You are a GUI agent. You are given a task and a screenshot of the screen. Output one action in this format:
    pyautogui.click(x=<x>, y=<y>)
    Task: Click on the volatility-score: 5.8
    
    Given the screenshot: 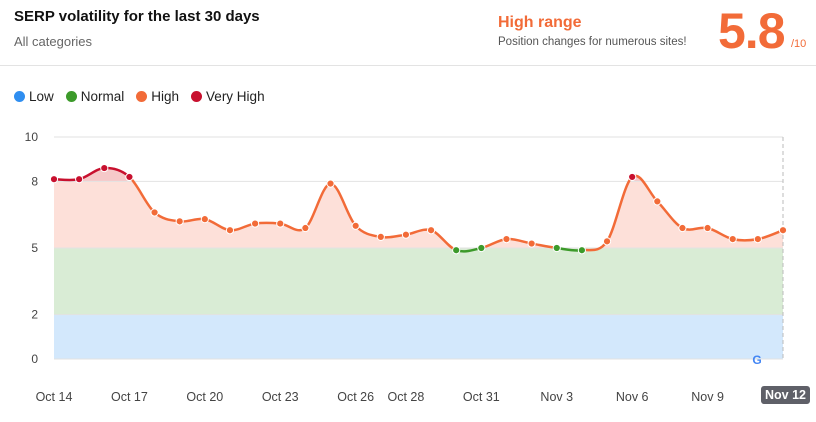 What is the action you would take?
    pyautogui.click(x=752, y=31)
    